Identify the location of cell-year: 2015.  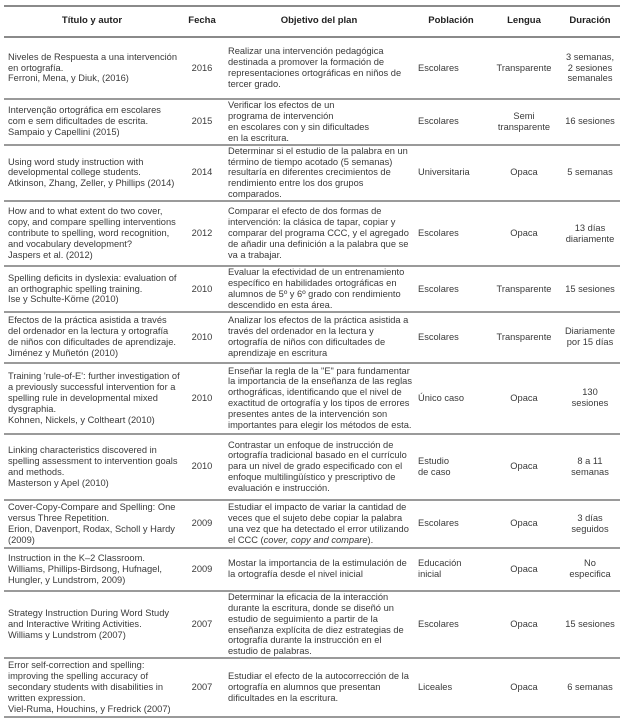
(202, 122).